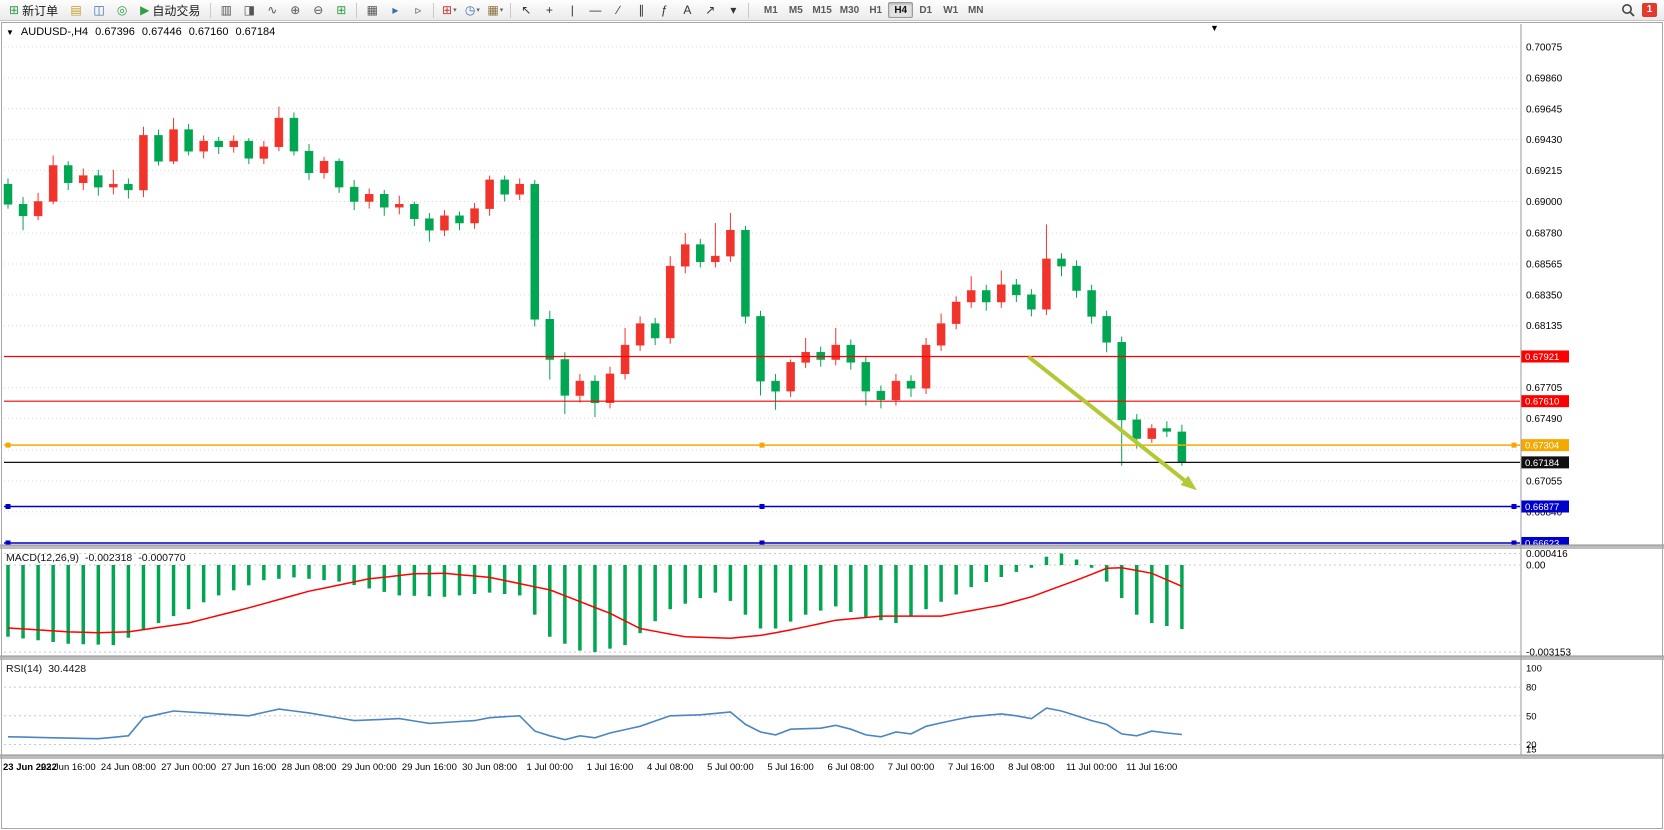 The width and height of the screenshot is (1664, 830). I want to click on auto-trading-button: ▶ 自动交易, so click(170, 10).